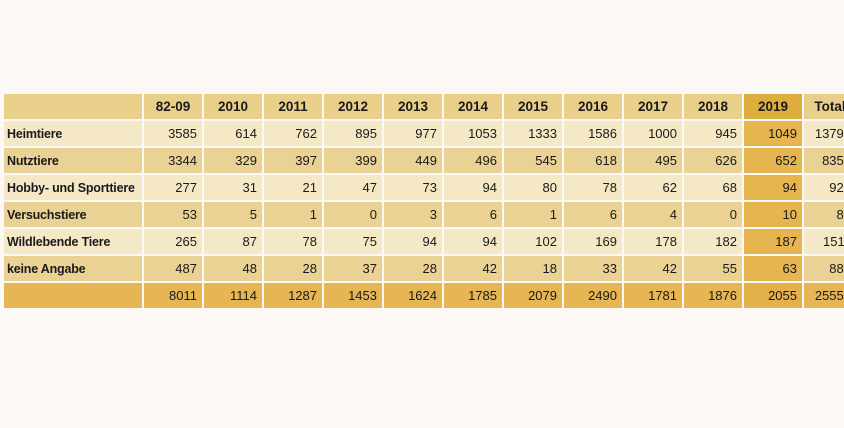  Describe the element at coordinates (593, 295) in the screenshot. I see `totals-cell: 2490` at that location.